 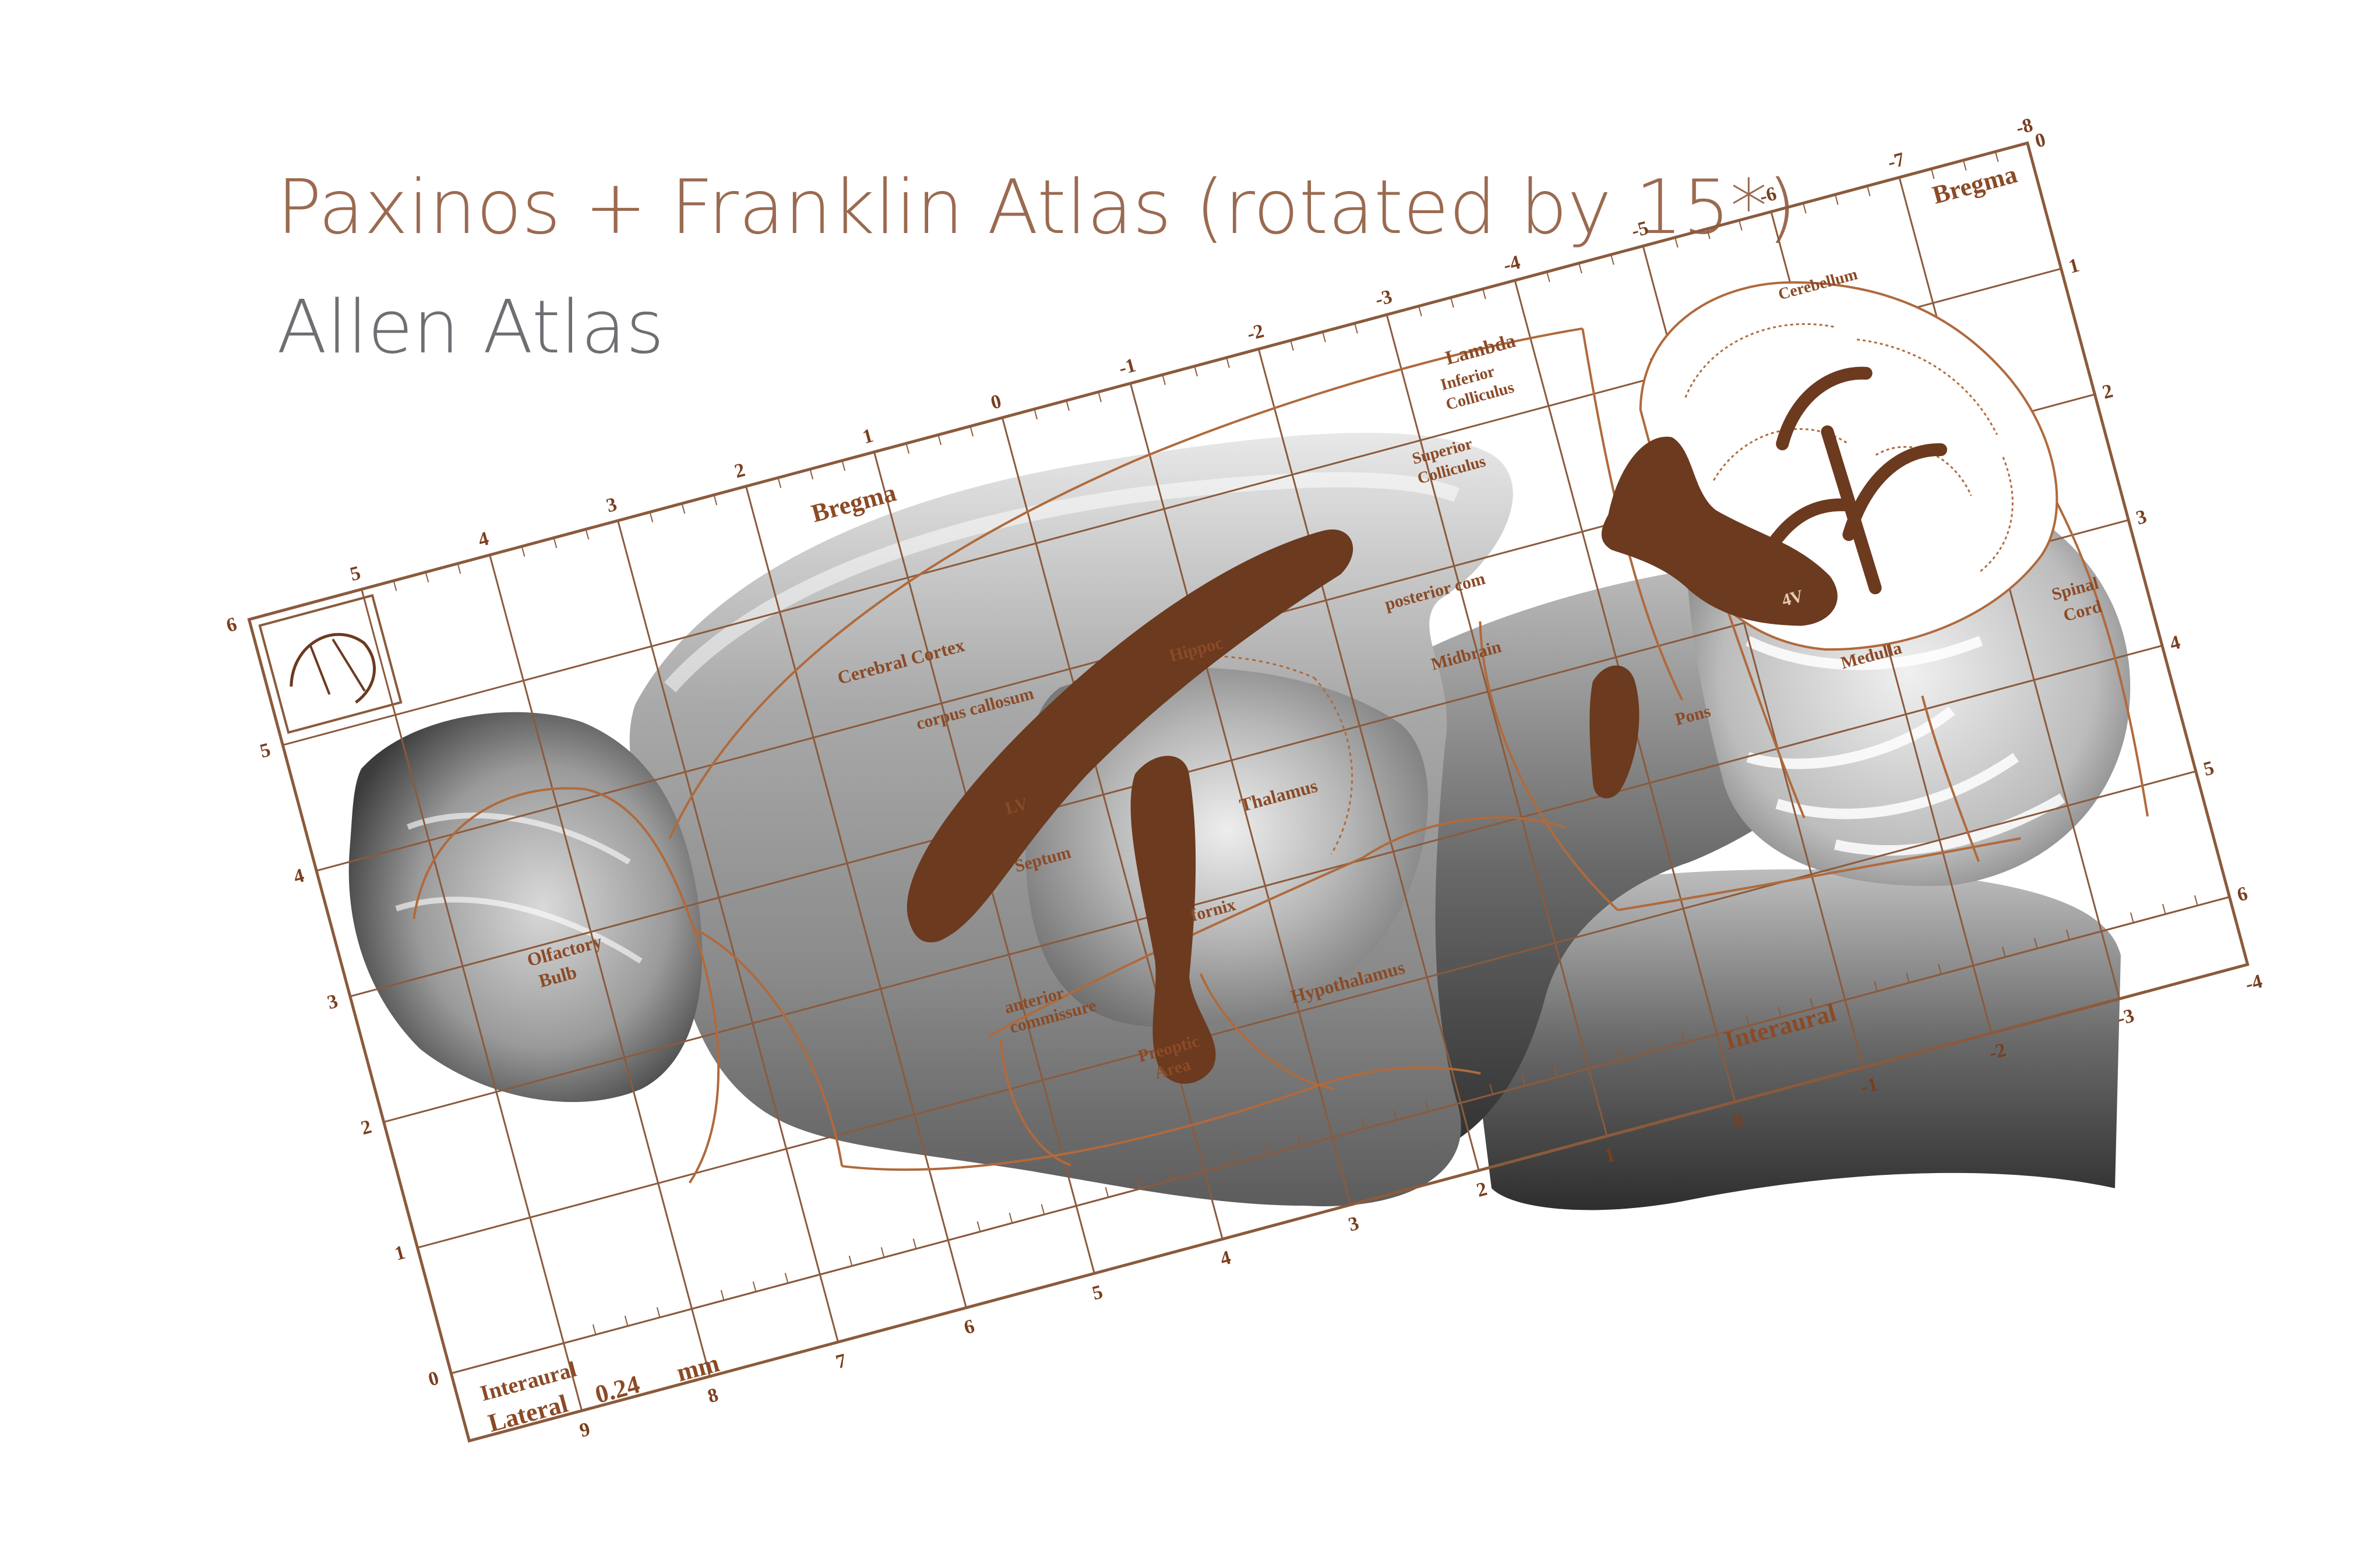 What do you see at coordinates (2254, 983) in the screenshot?
I see `tick-bottom: -4` at bounding box center [2254, 983].